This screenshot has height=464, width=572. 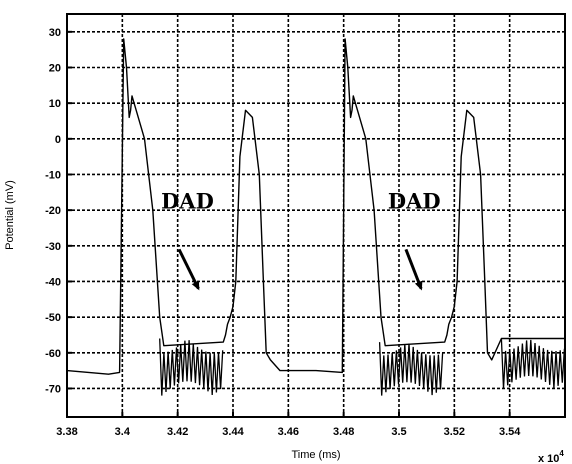 I want to click on x-tick-label: 3.4, so click(x=123, y=432).